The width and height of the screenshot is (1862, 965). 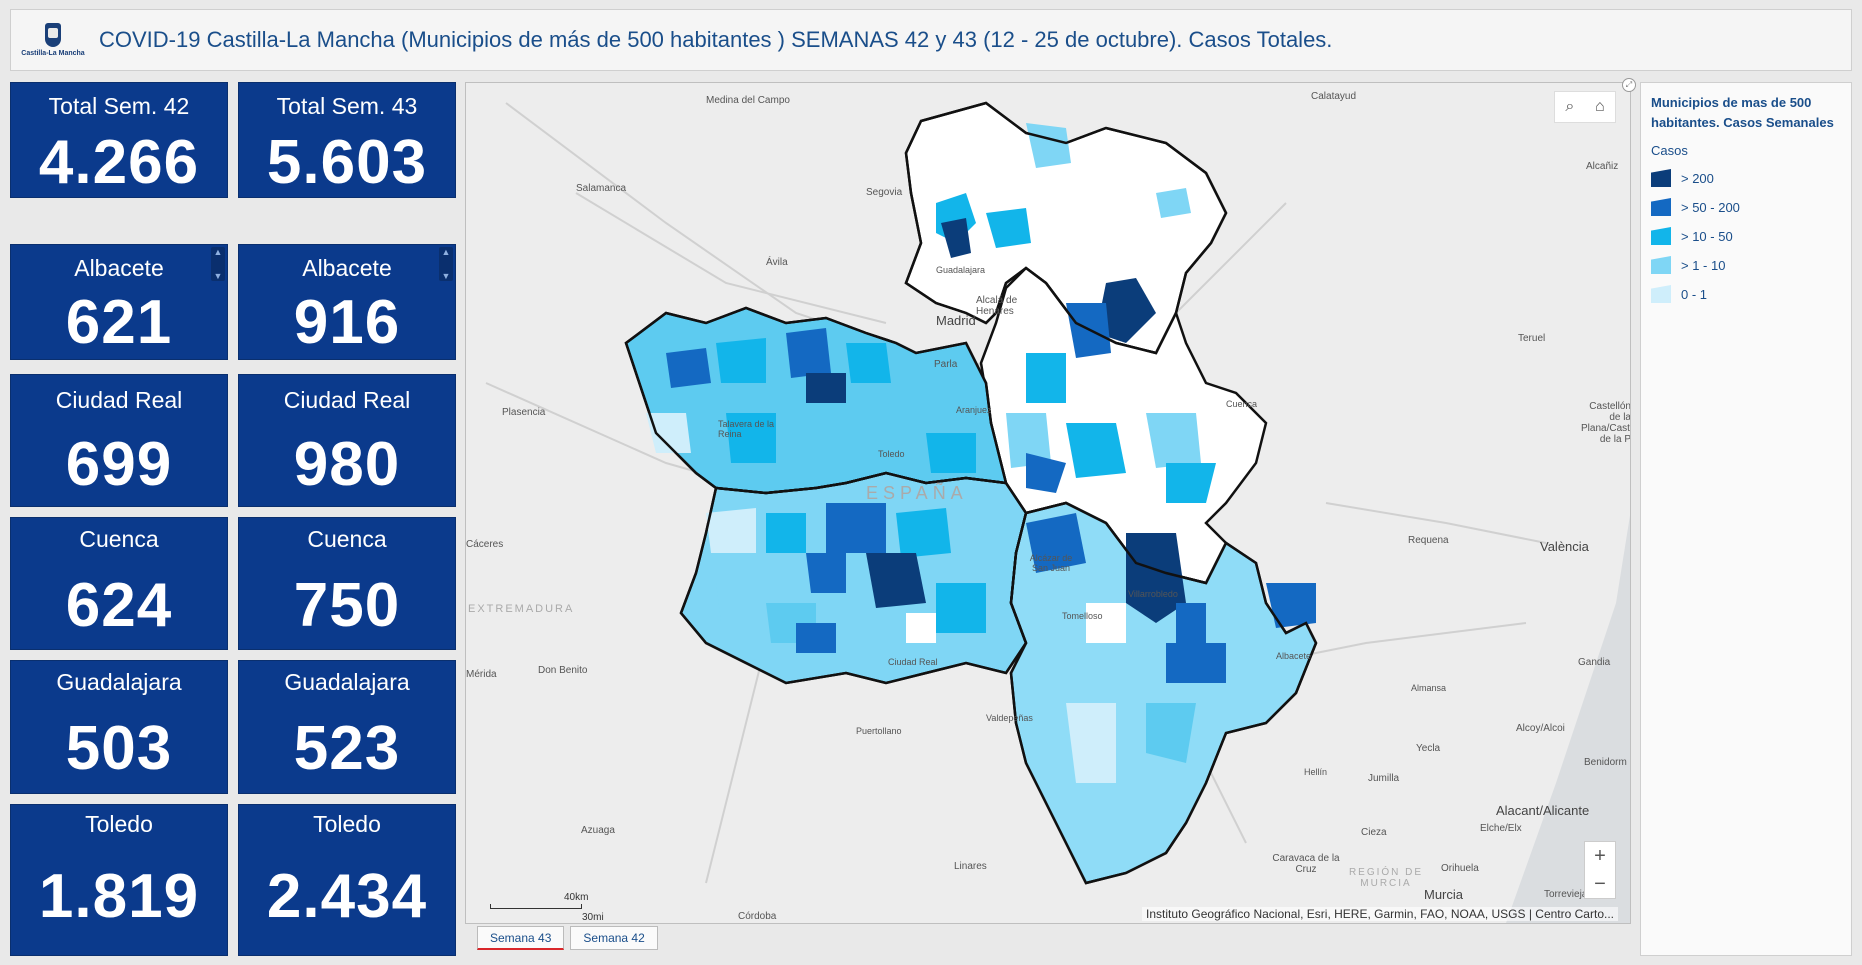 What do you see at coordinates (1334, 96) in the screenshot?
I see `place-label: Calatayud` at bounding box center [1334, 96].